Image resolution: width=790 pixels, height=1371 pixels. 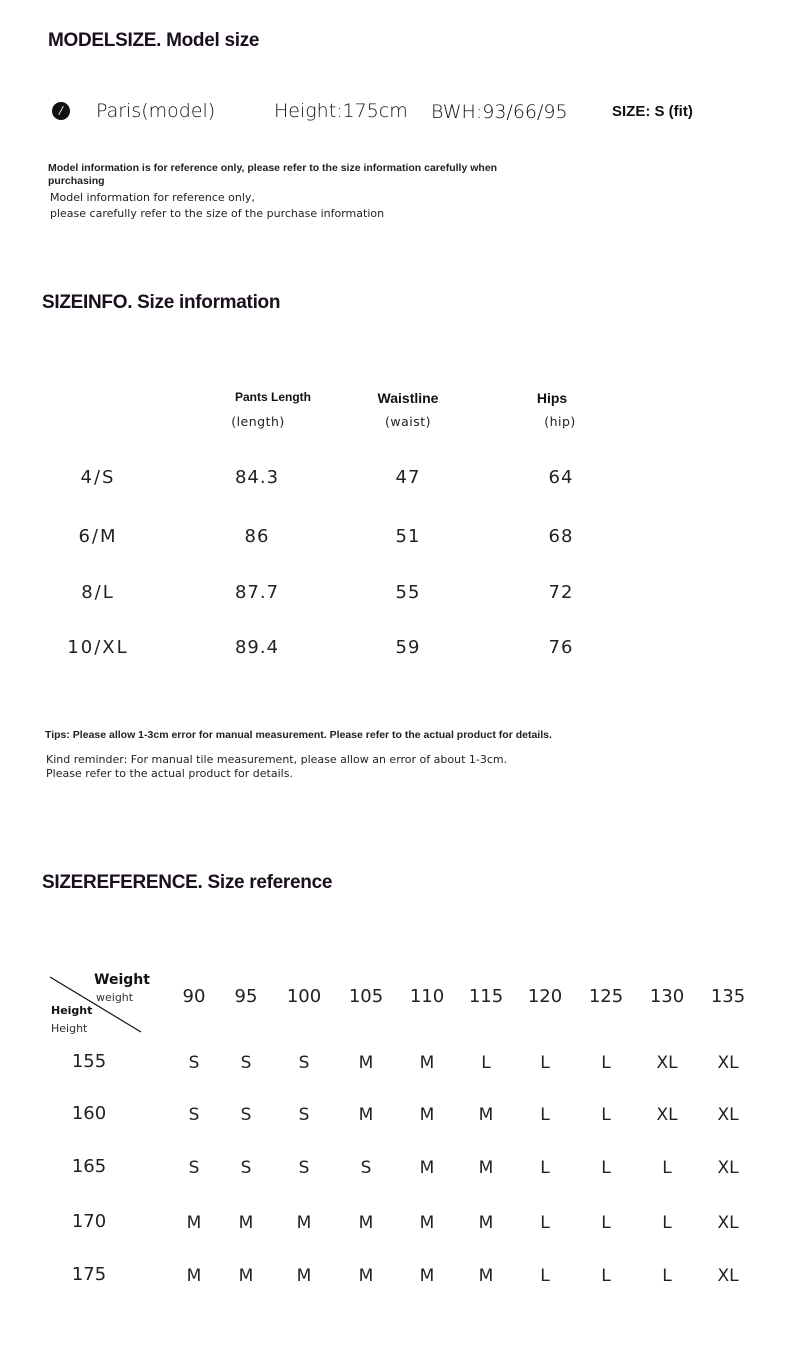 I want to click on size-value: 55, so click(x=408, y=592).